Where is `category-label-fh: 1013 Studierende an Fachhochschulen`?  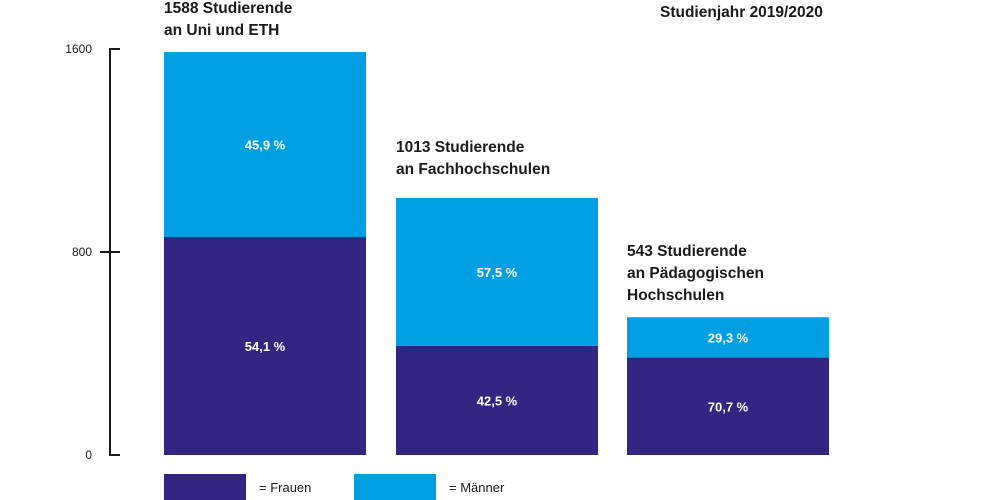
category-label-fh: 1013 Studierende an Fachhochschulen is located at coordinates (473, 159).